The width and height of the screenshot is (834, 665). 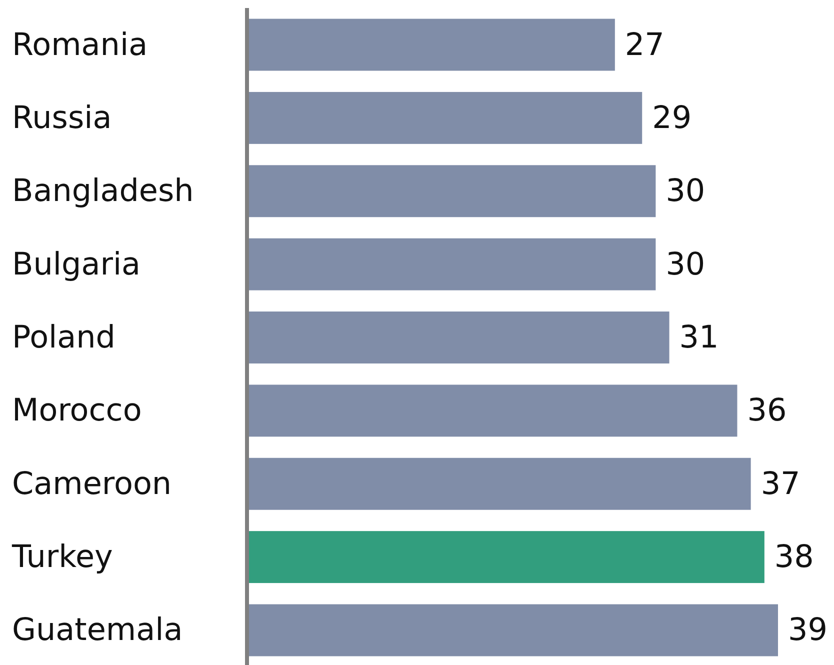 I want to click on y-tick-label: Bangladesh, so click(x=103, y=191).